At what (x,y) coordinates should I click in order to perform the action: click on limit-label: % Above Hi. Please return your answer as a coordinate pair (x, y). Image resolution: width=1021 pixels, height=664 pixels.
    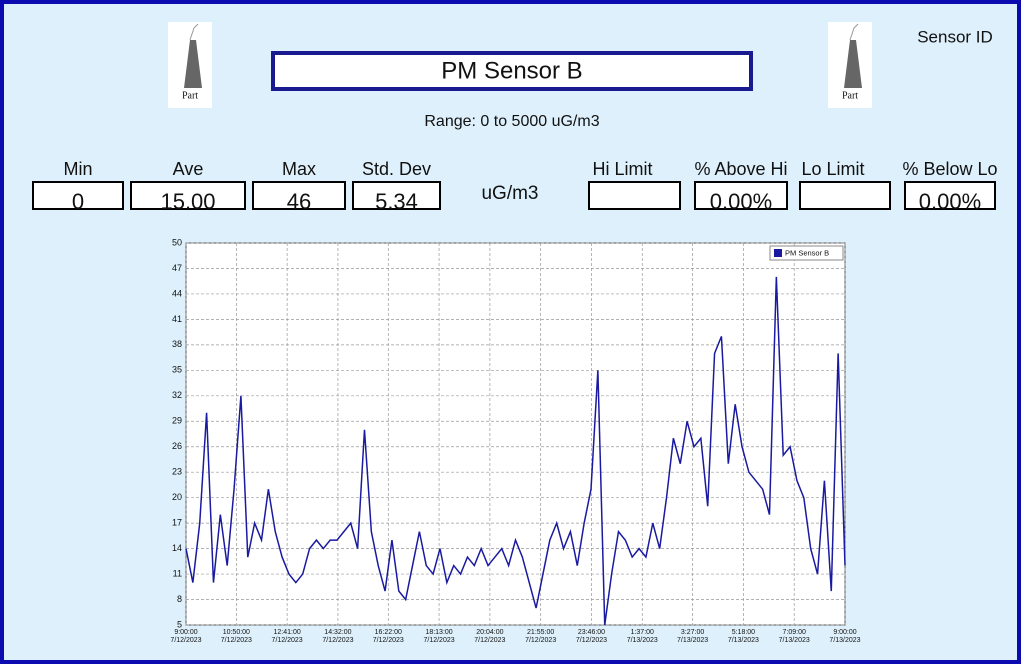
    Looking at the image, I should click on (740, 169).